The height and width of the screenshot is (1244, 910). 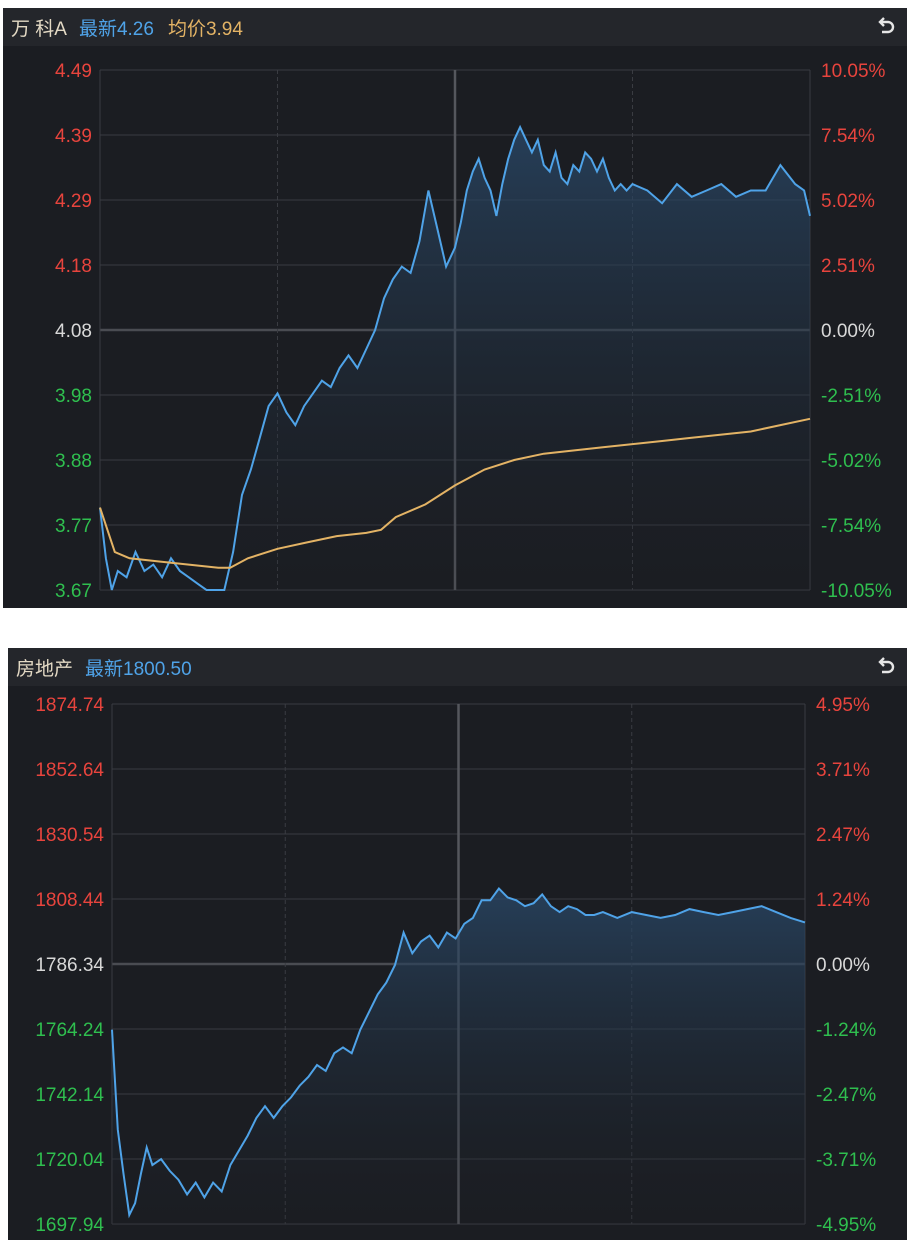 What do you see at coordinates (205, 29) in the screenshot?
I see `average-price: 均价3.94` at bounding box center [205, 29].